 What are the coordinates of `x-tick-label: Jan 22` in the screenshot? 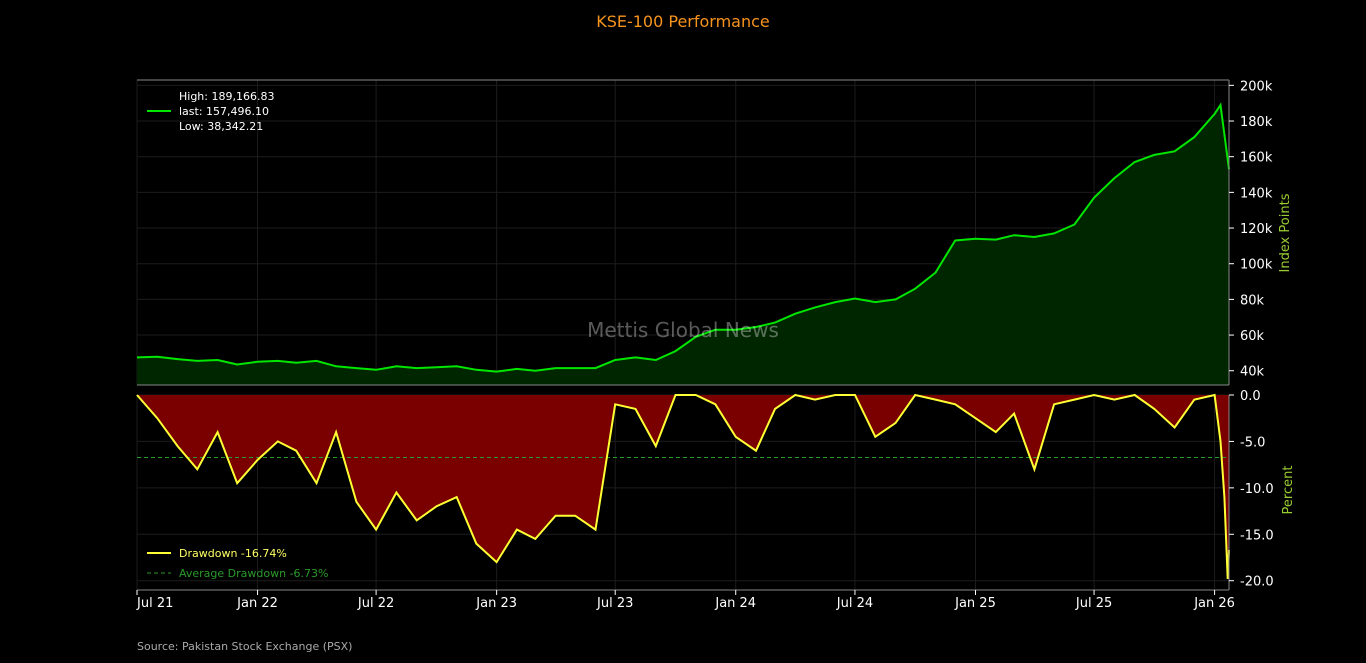 It's located at (257, 603).